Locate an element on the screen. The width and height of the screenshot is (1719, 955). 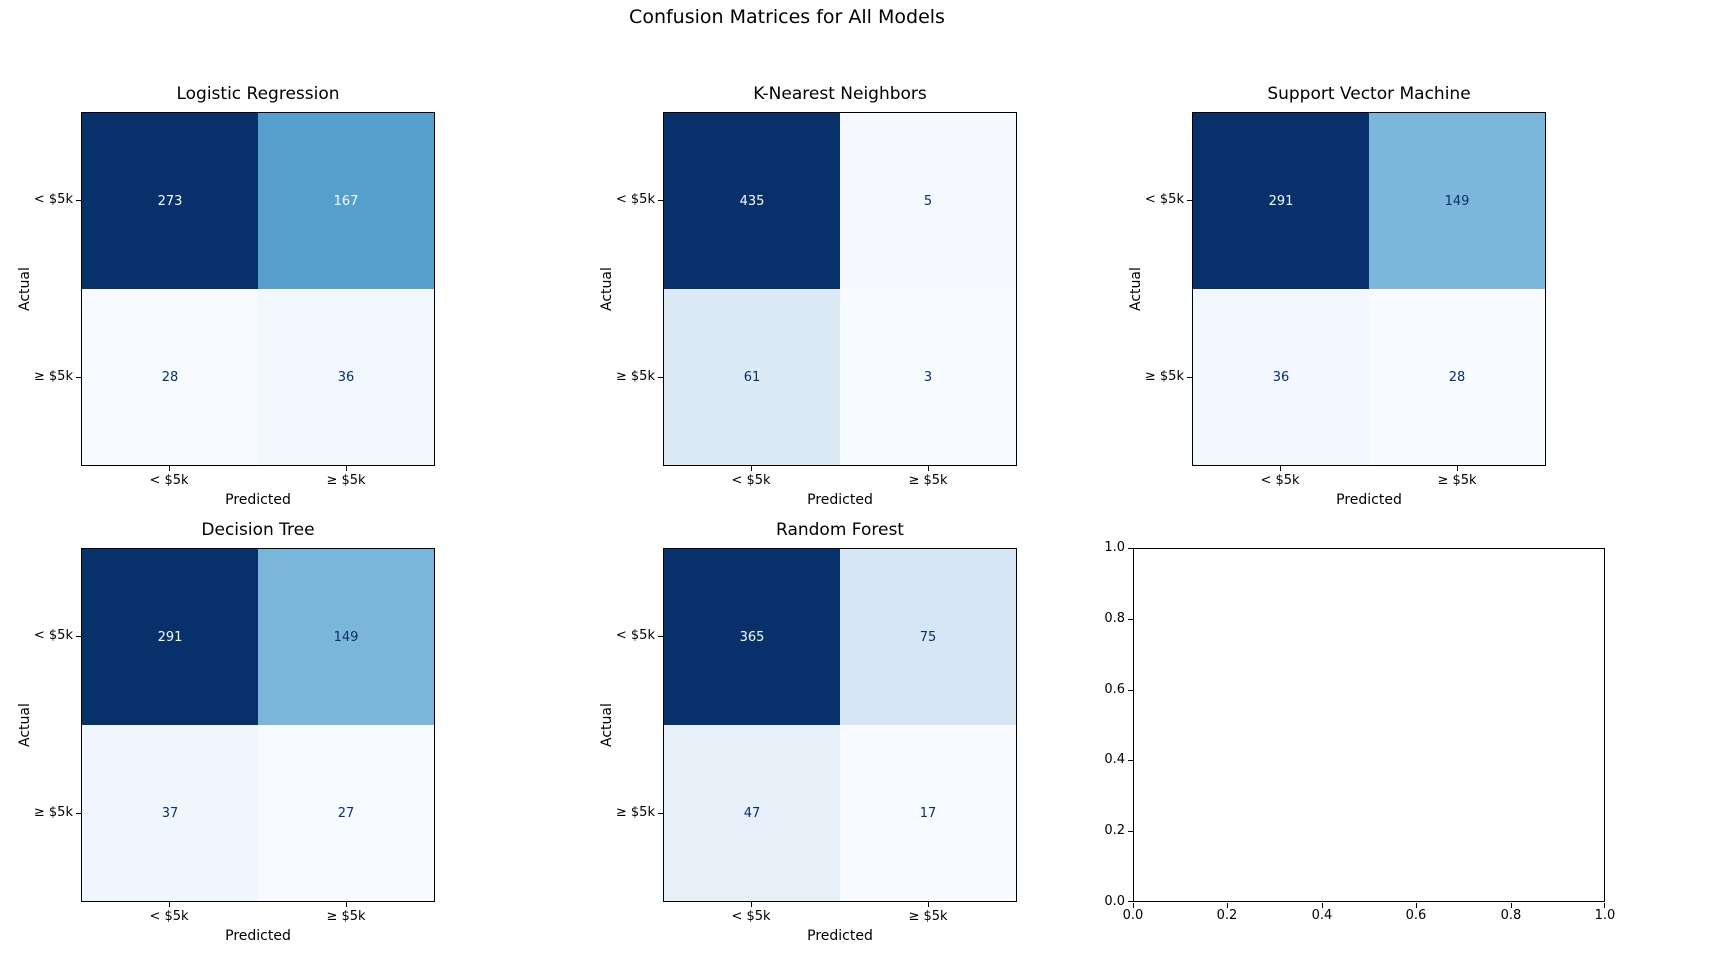
matrix-cell: 37 is located at coordinates (170, 813).